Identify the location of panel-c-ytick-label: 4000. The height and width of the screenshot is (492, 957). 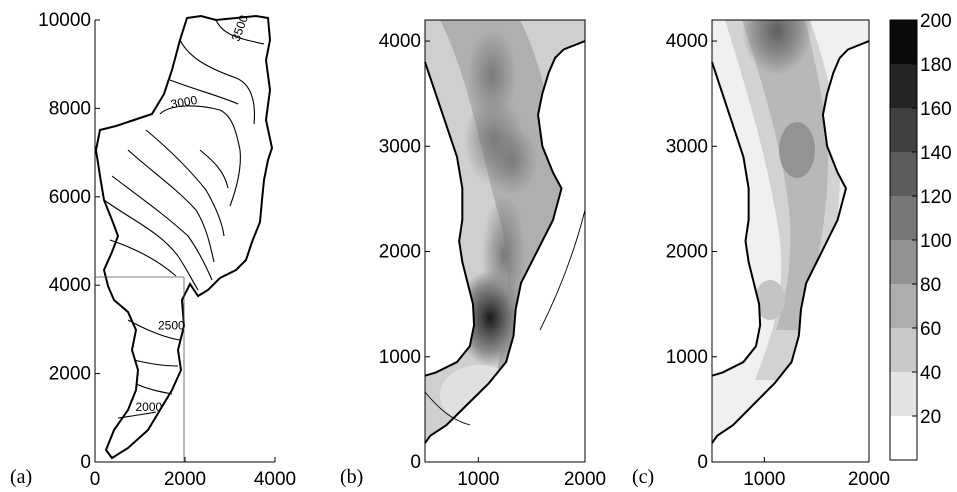
(687, 41).